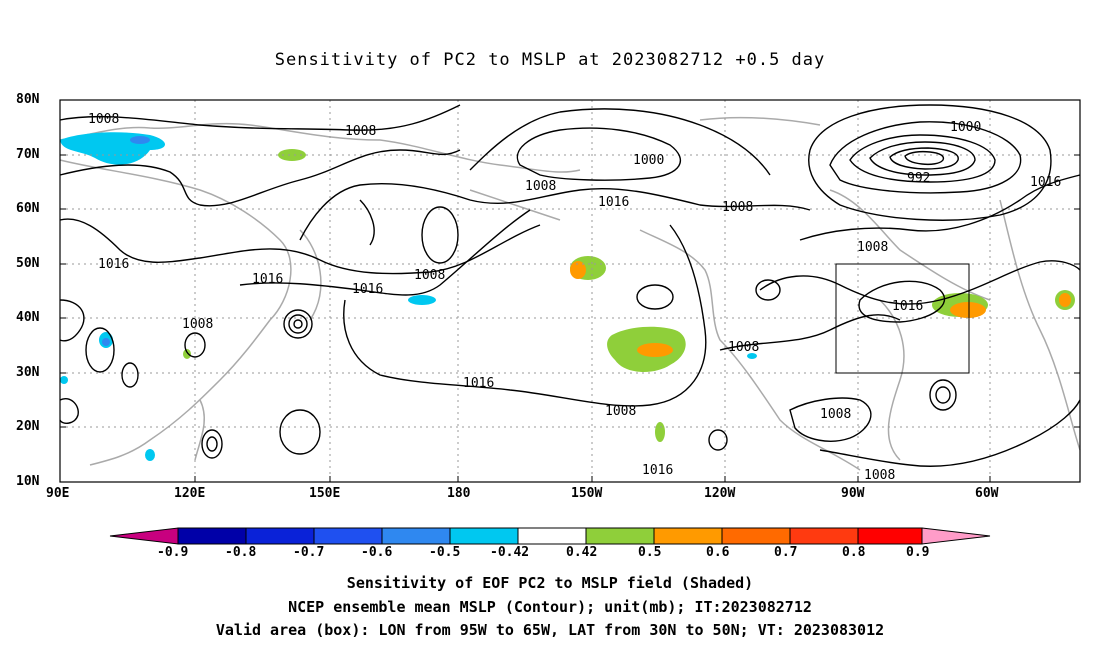 The image size is (1100, 650). What do you see at coordinates (459, 493) in the screenshot?
I see `lon-label: 180` at bounding box center [459, 493].